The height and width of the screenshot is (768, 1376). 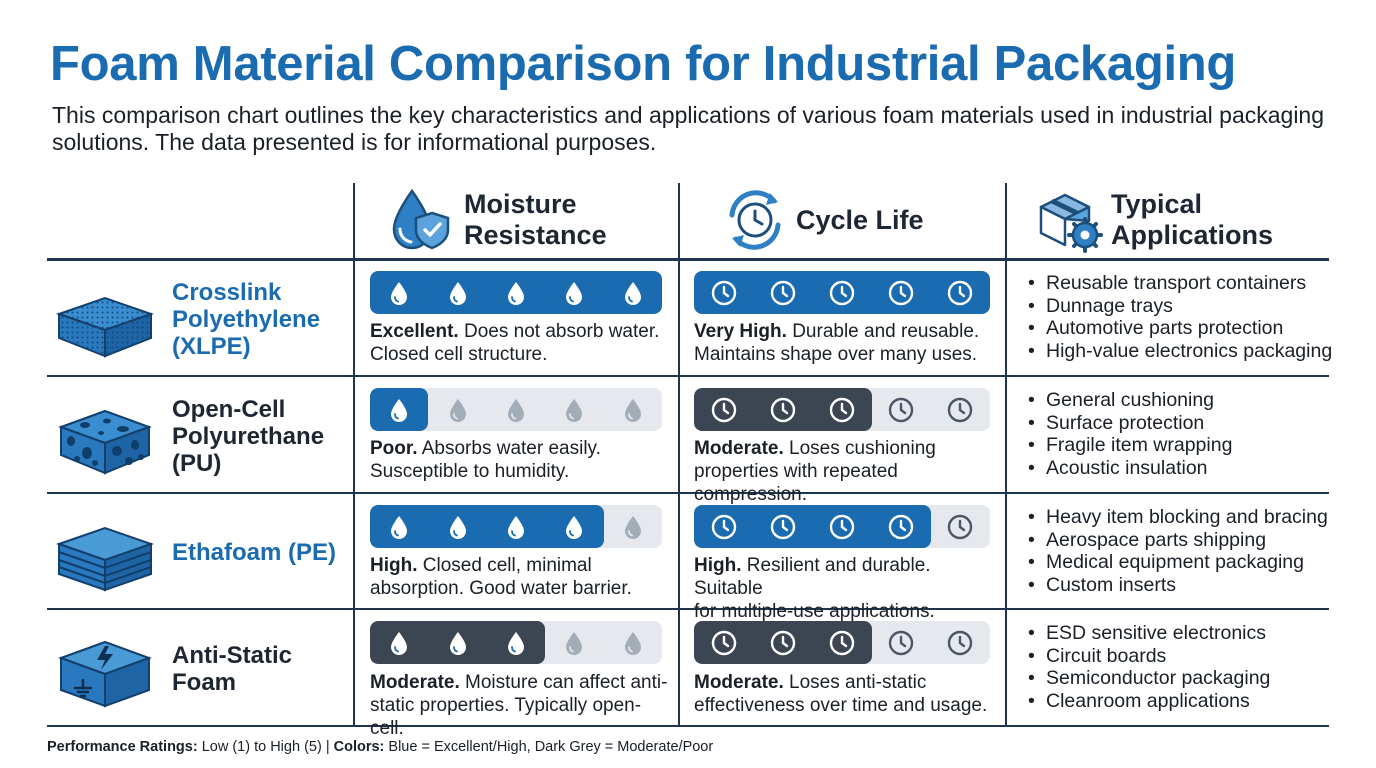 I want to click on description-text: properties with repeated compression., so click(x=796, y=483).